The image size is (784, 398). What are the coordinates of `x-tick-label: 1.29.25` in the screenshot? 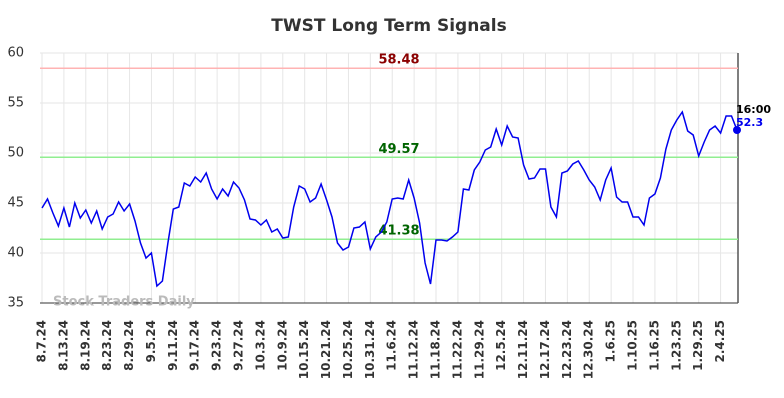 It's located at (698, 345).